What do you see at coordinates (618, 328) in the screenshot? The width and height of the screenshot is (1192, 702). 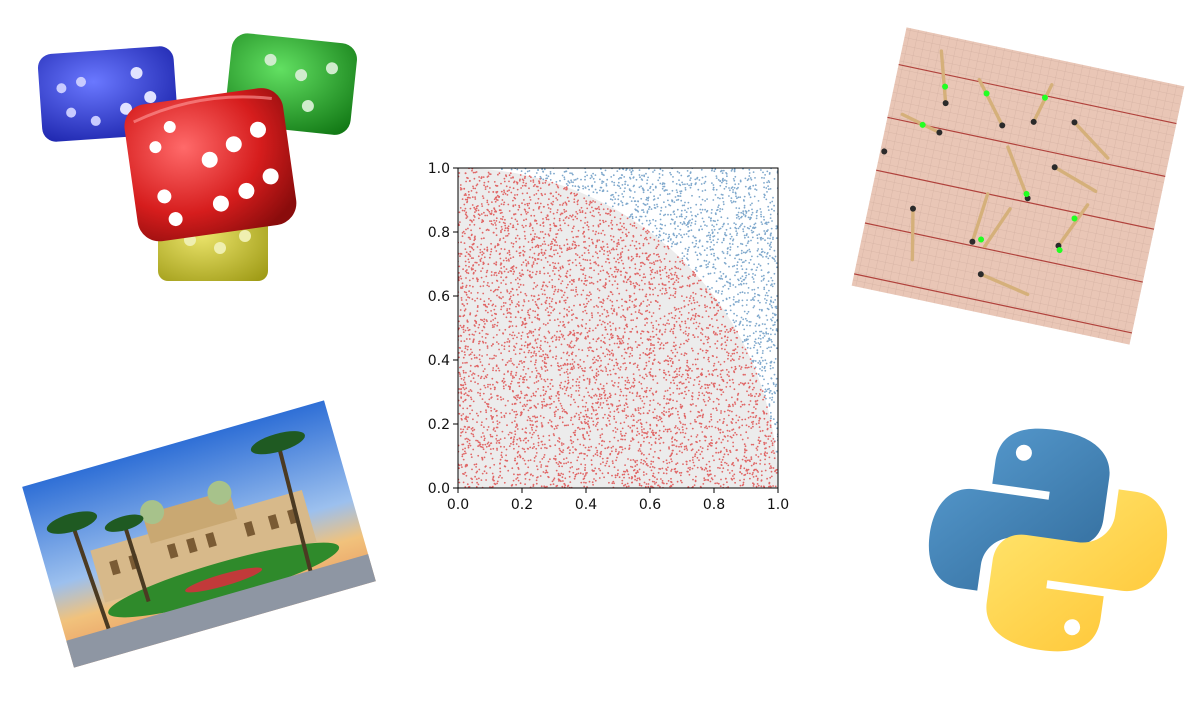 I see `scatter-points` at bounding box center [618, 328].